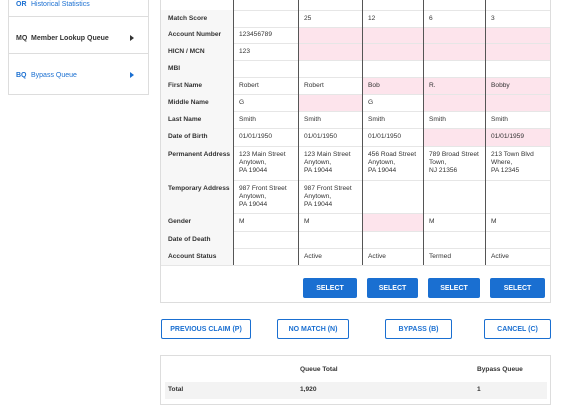 This screenshot has height=405, width=569. What do you see at coordinates (54, 75) in the screenshot?
I see `sidebar-label: Bypass Queue` at bounding box center [54, 75].